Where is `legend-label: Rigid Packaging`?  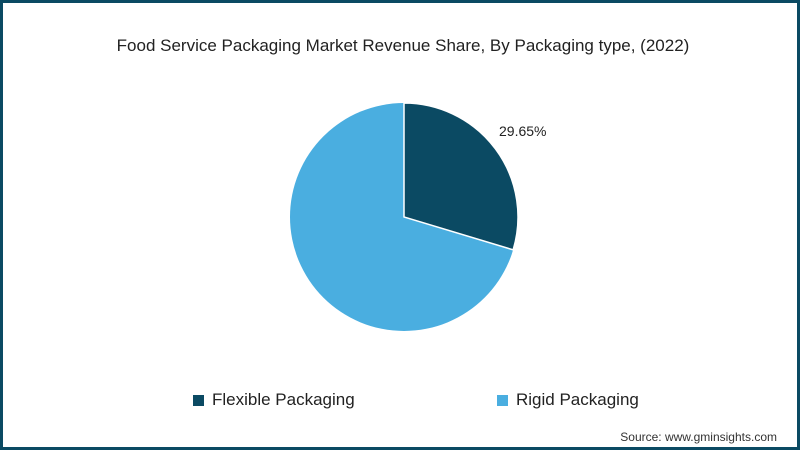 legend-label: Rigid Packaging is located at coordinates (577, 399).